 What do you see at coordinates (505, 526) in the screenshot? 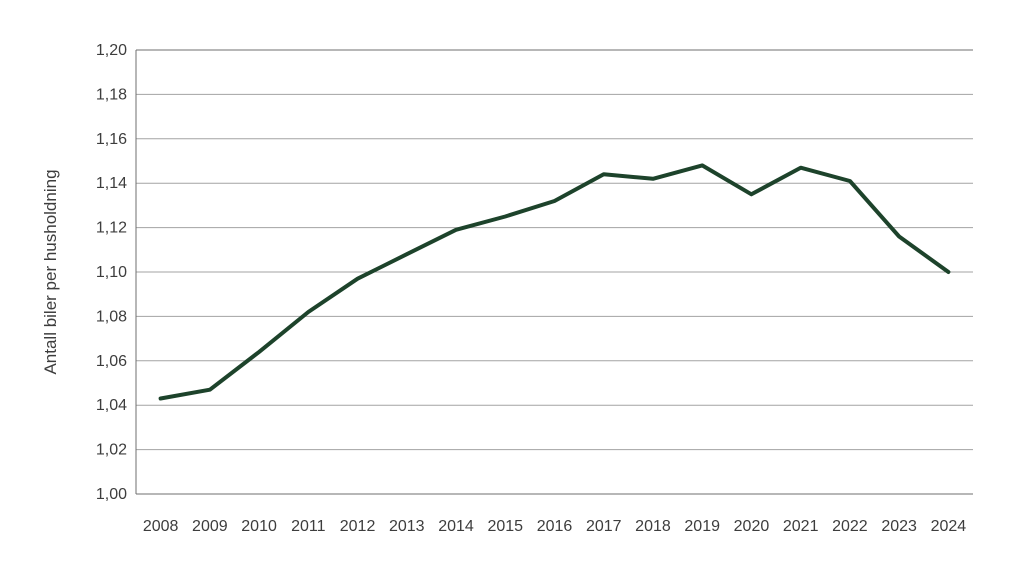
I see `x-tick-label: 2015` at bounding box center [505, 526].